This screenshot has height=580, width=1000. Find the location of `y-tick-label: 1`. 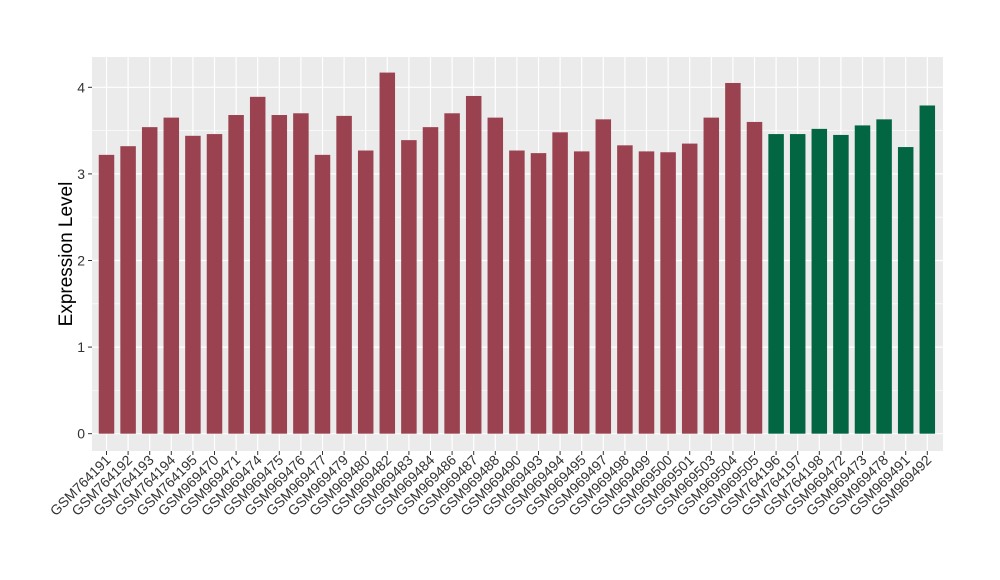

y-tick-label: 1 is located at coordinates (81, 347).